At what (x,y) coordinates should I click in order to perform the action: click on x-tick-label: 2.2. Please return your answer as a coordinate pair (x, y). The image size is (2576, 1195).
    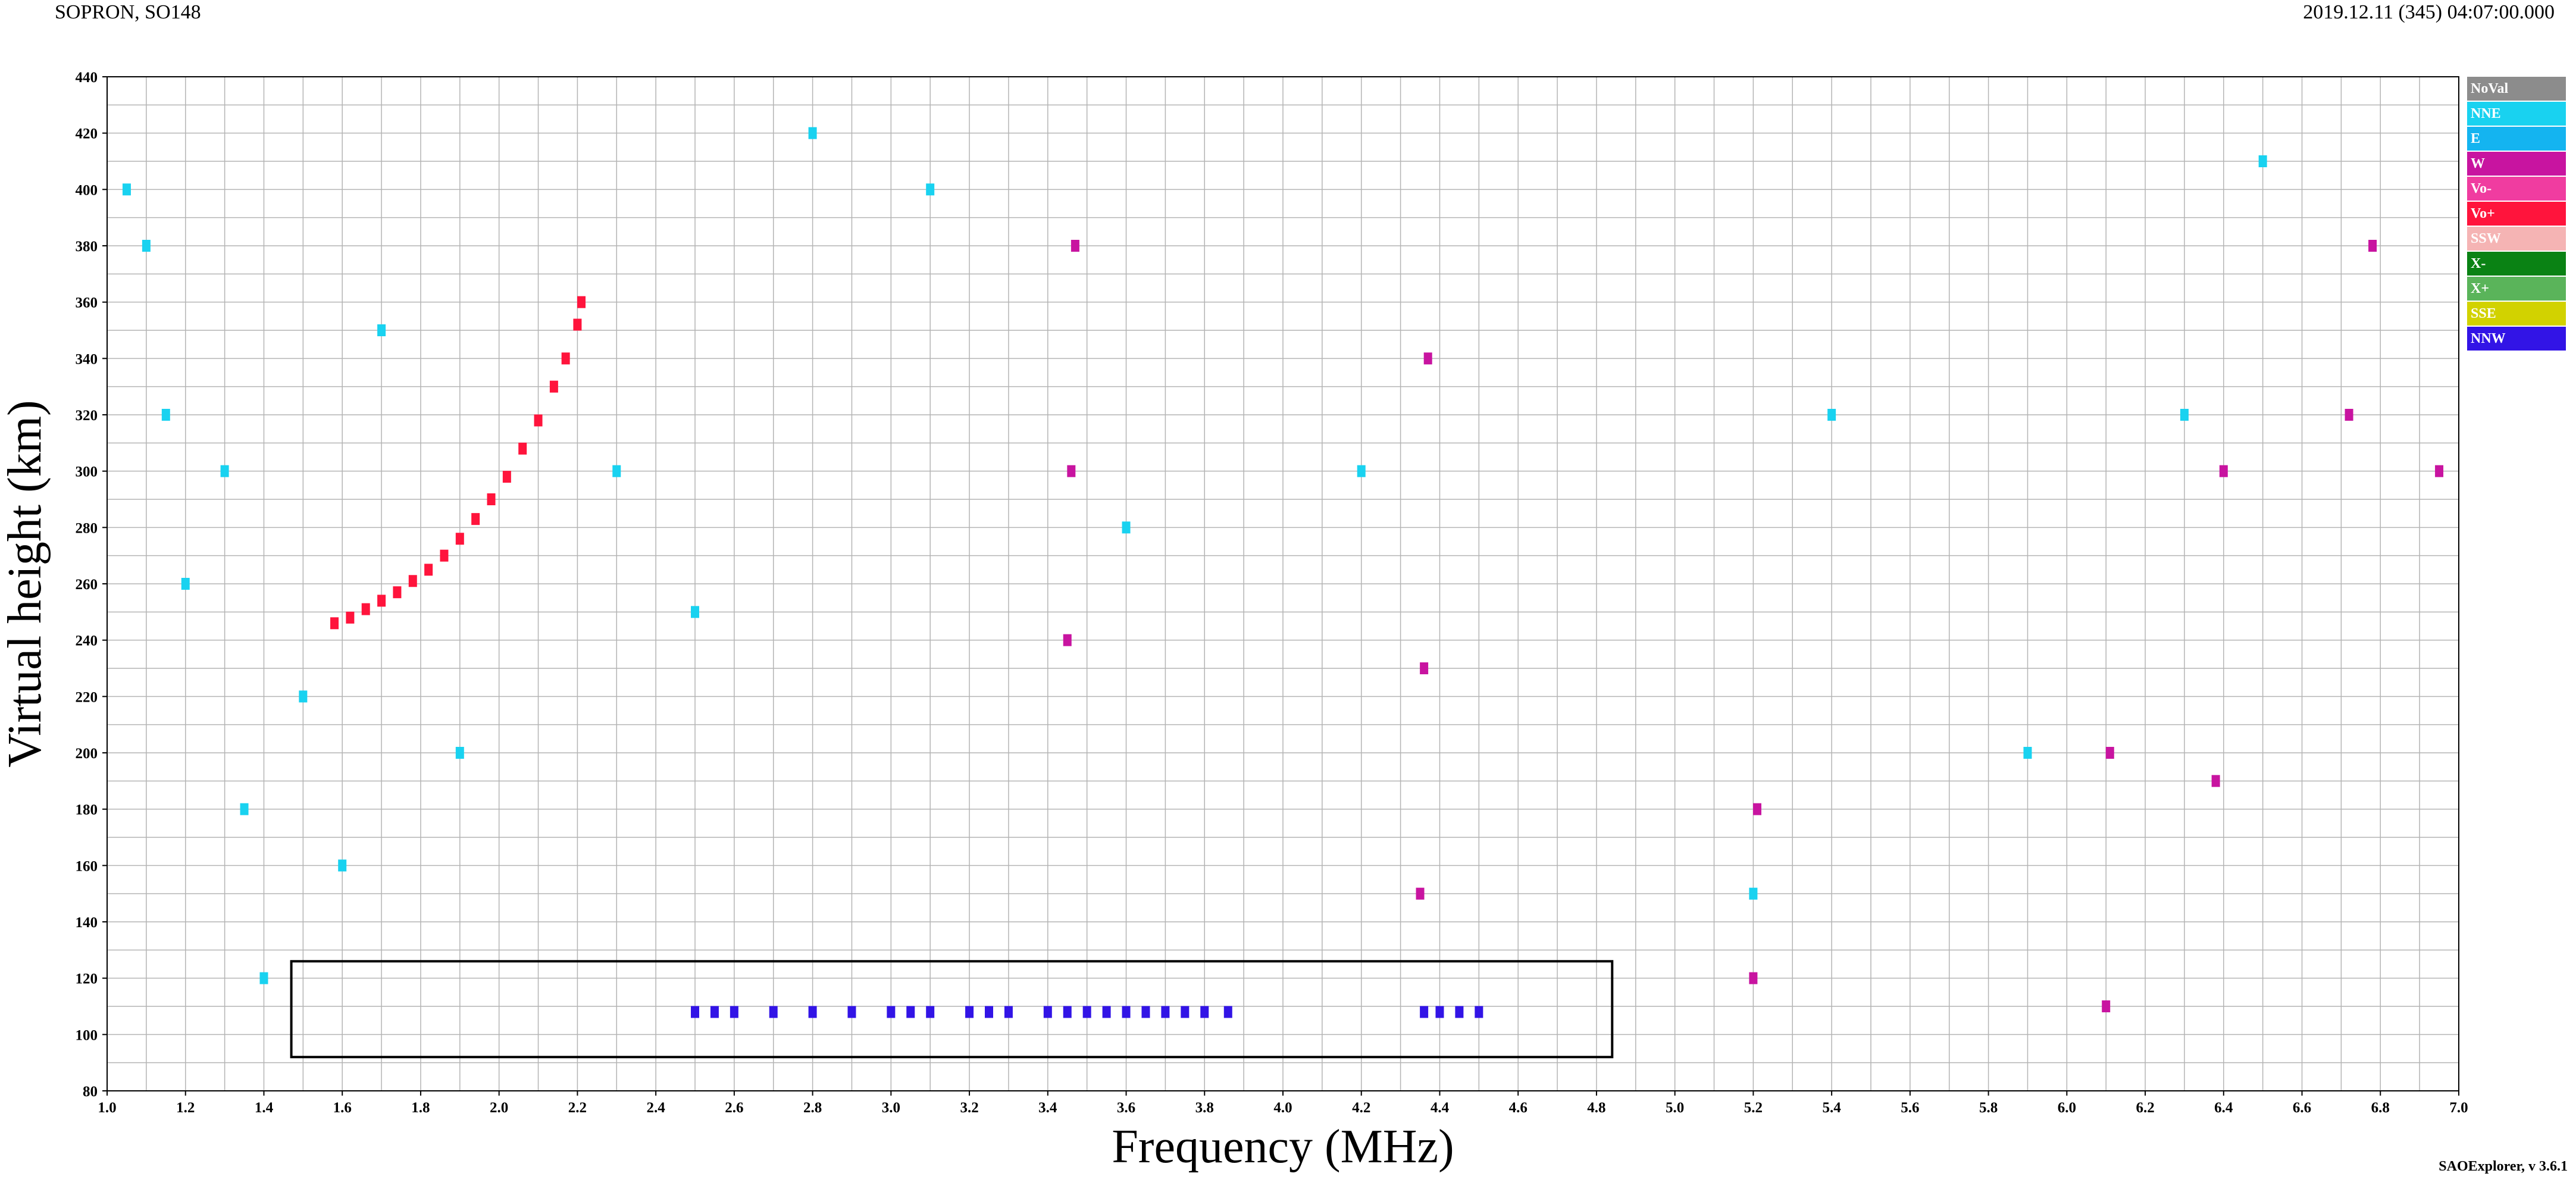
    Looking at the image, I should click on (577, 1108).